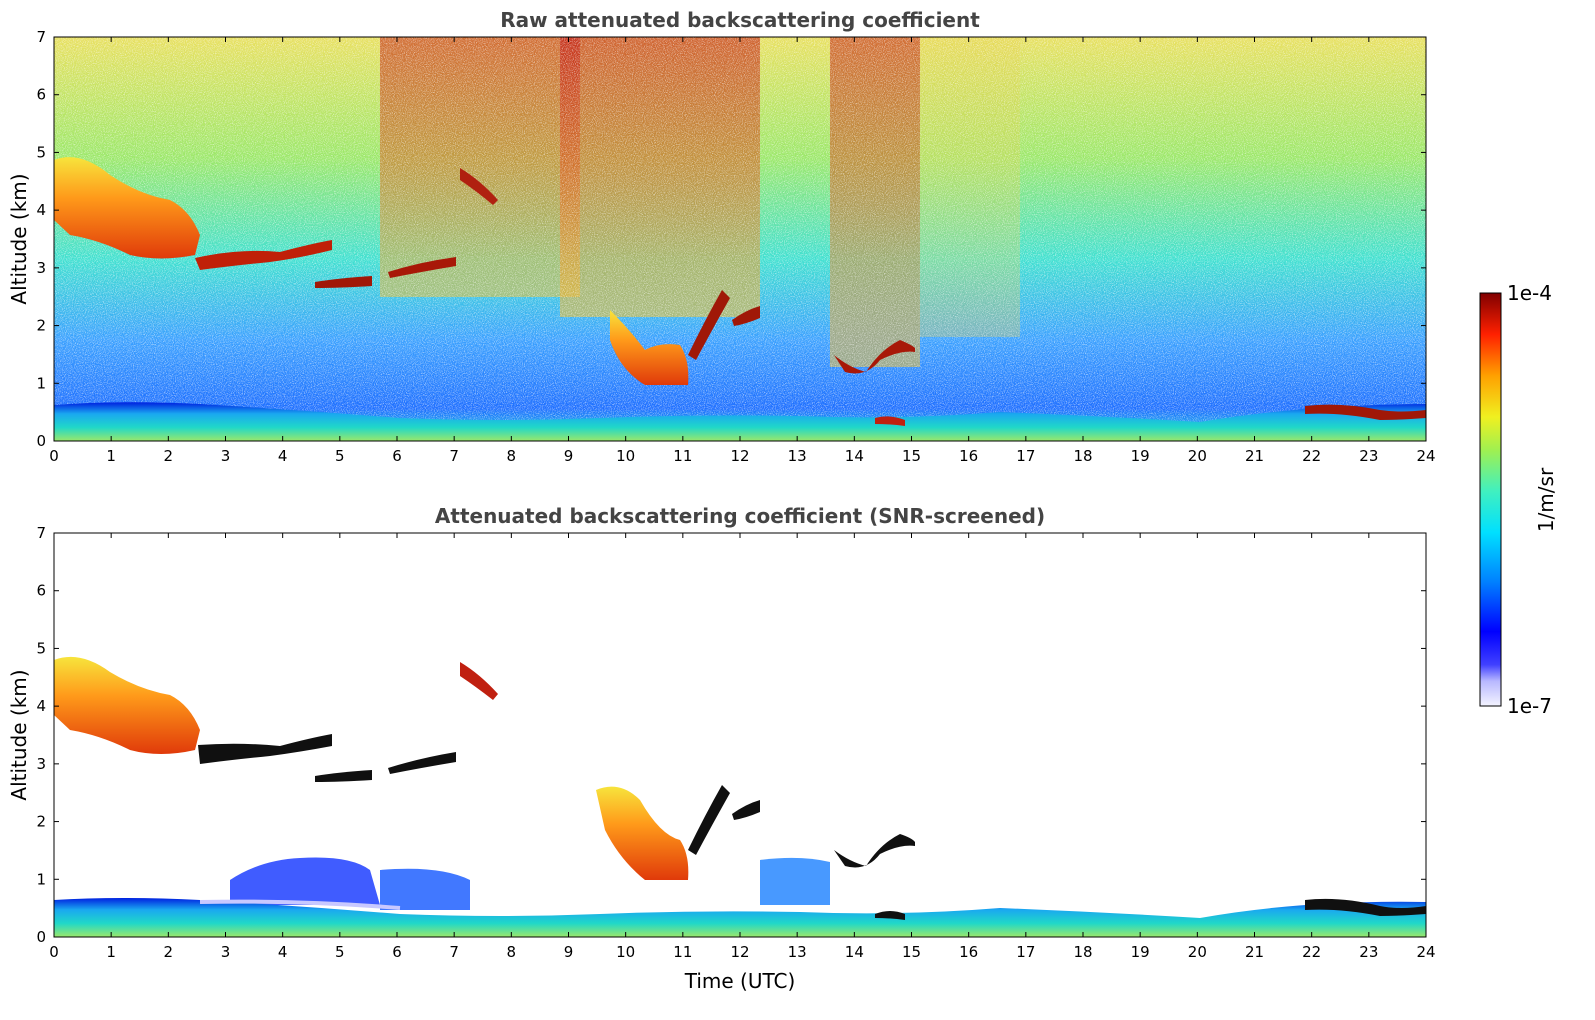 Image resolution: width=1595 pixels, height=1020 pixels. I want to click on x-tick-label: 6, so click(397, 952).